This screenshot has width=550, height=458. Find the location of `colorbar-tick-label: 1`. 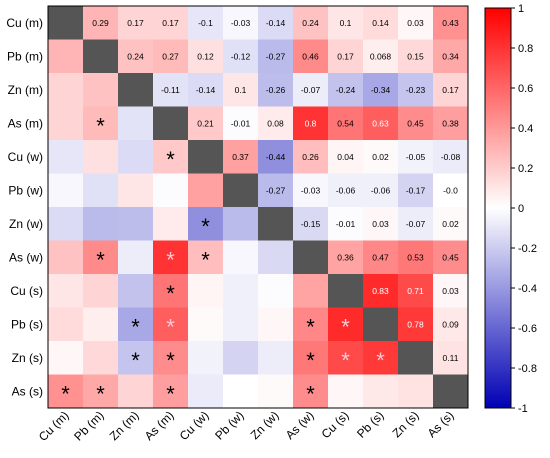

colorbar-tick-label: 1 is located at coordinates (521, 9).